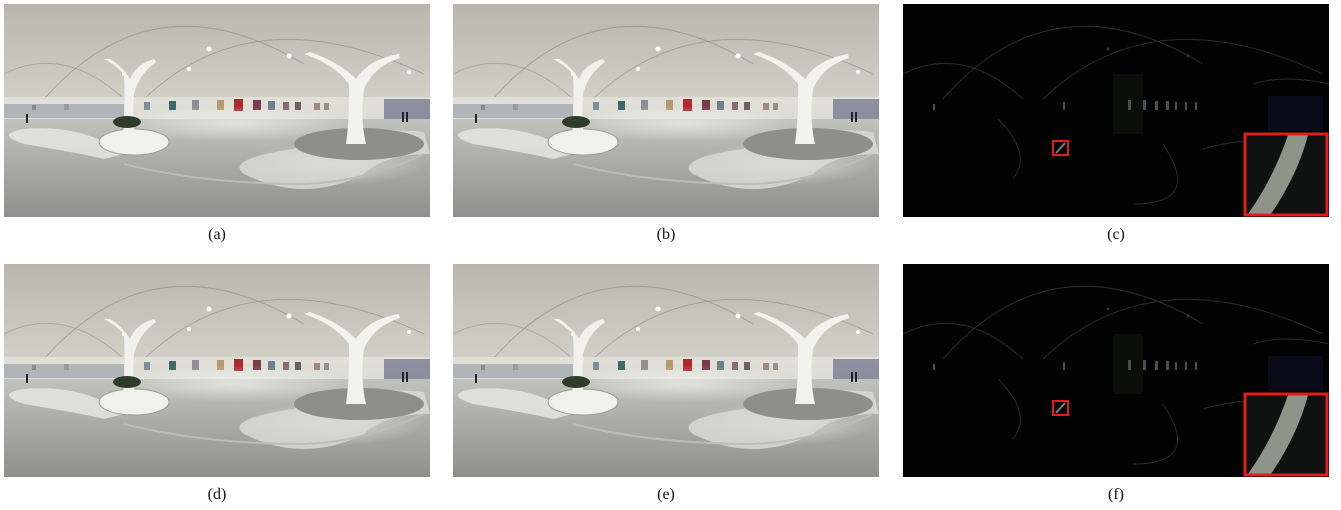 The width and height of the screenshot is (1341, 510). I want to click on panel-b-image, so click(666, 110).